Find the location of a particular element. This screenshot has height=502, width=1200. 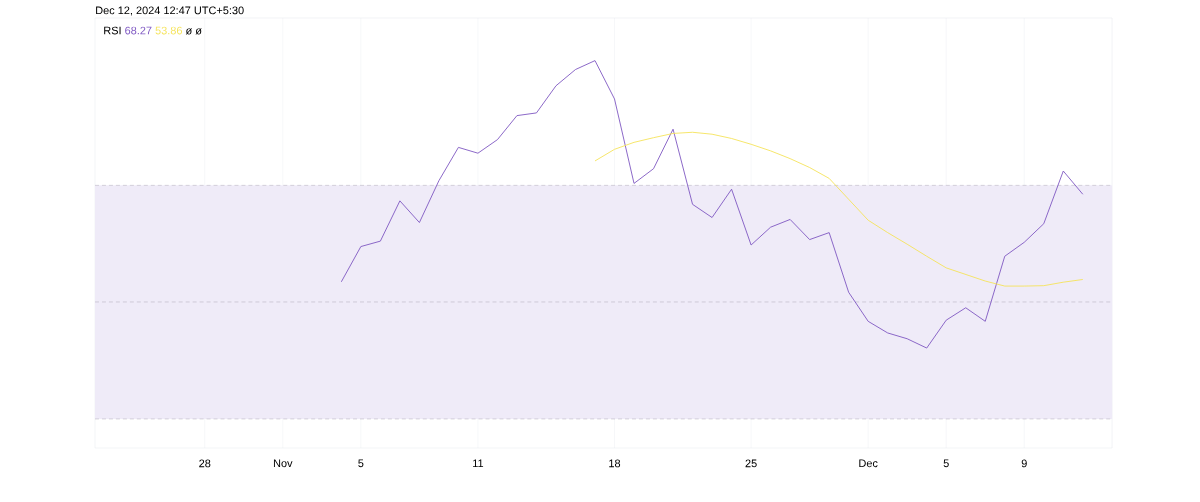

x-tick-label: 11 is located at coordinates (478, 463).